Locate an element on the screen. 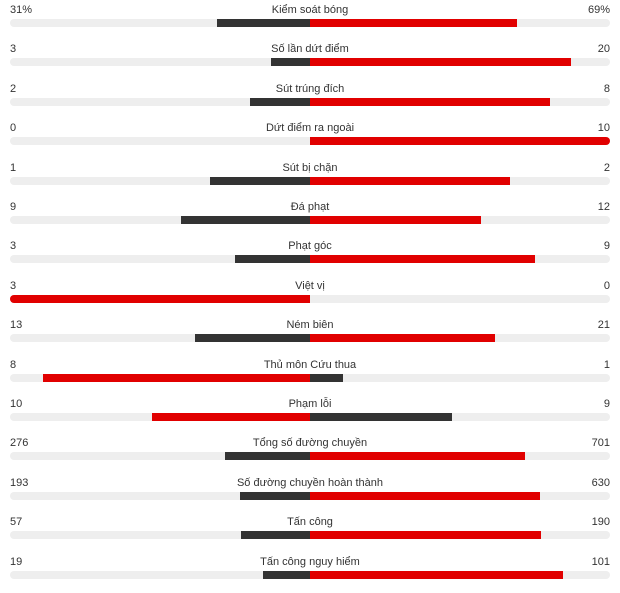  stat-head: 3 Số lần dứt điểm 20 is located at coordinates (310, 49).